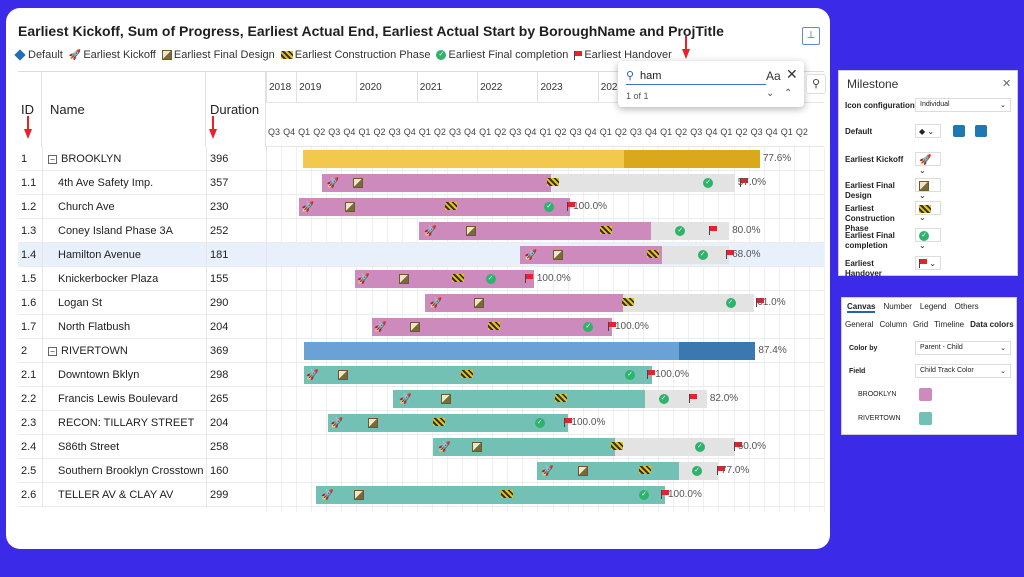  I want to click on default-icon-picker: ◆ ⌄, so click(928, 131).